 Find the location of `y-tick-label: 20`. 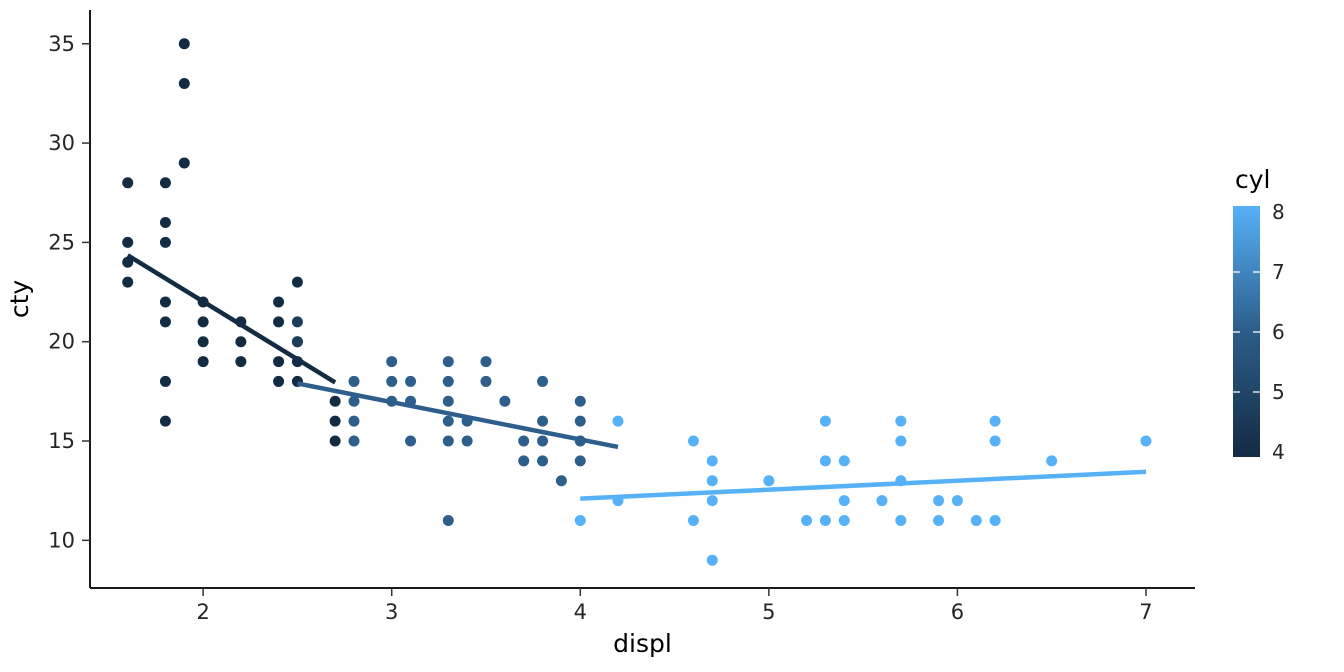

y-tick-label: 20 is located at coordinates (61, 342).